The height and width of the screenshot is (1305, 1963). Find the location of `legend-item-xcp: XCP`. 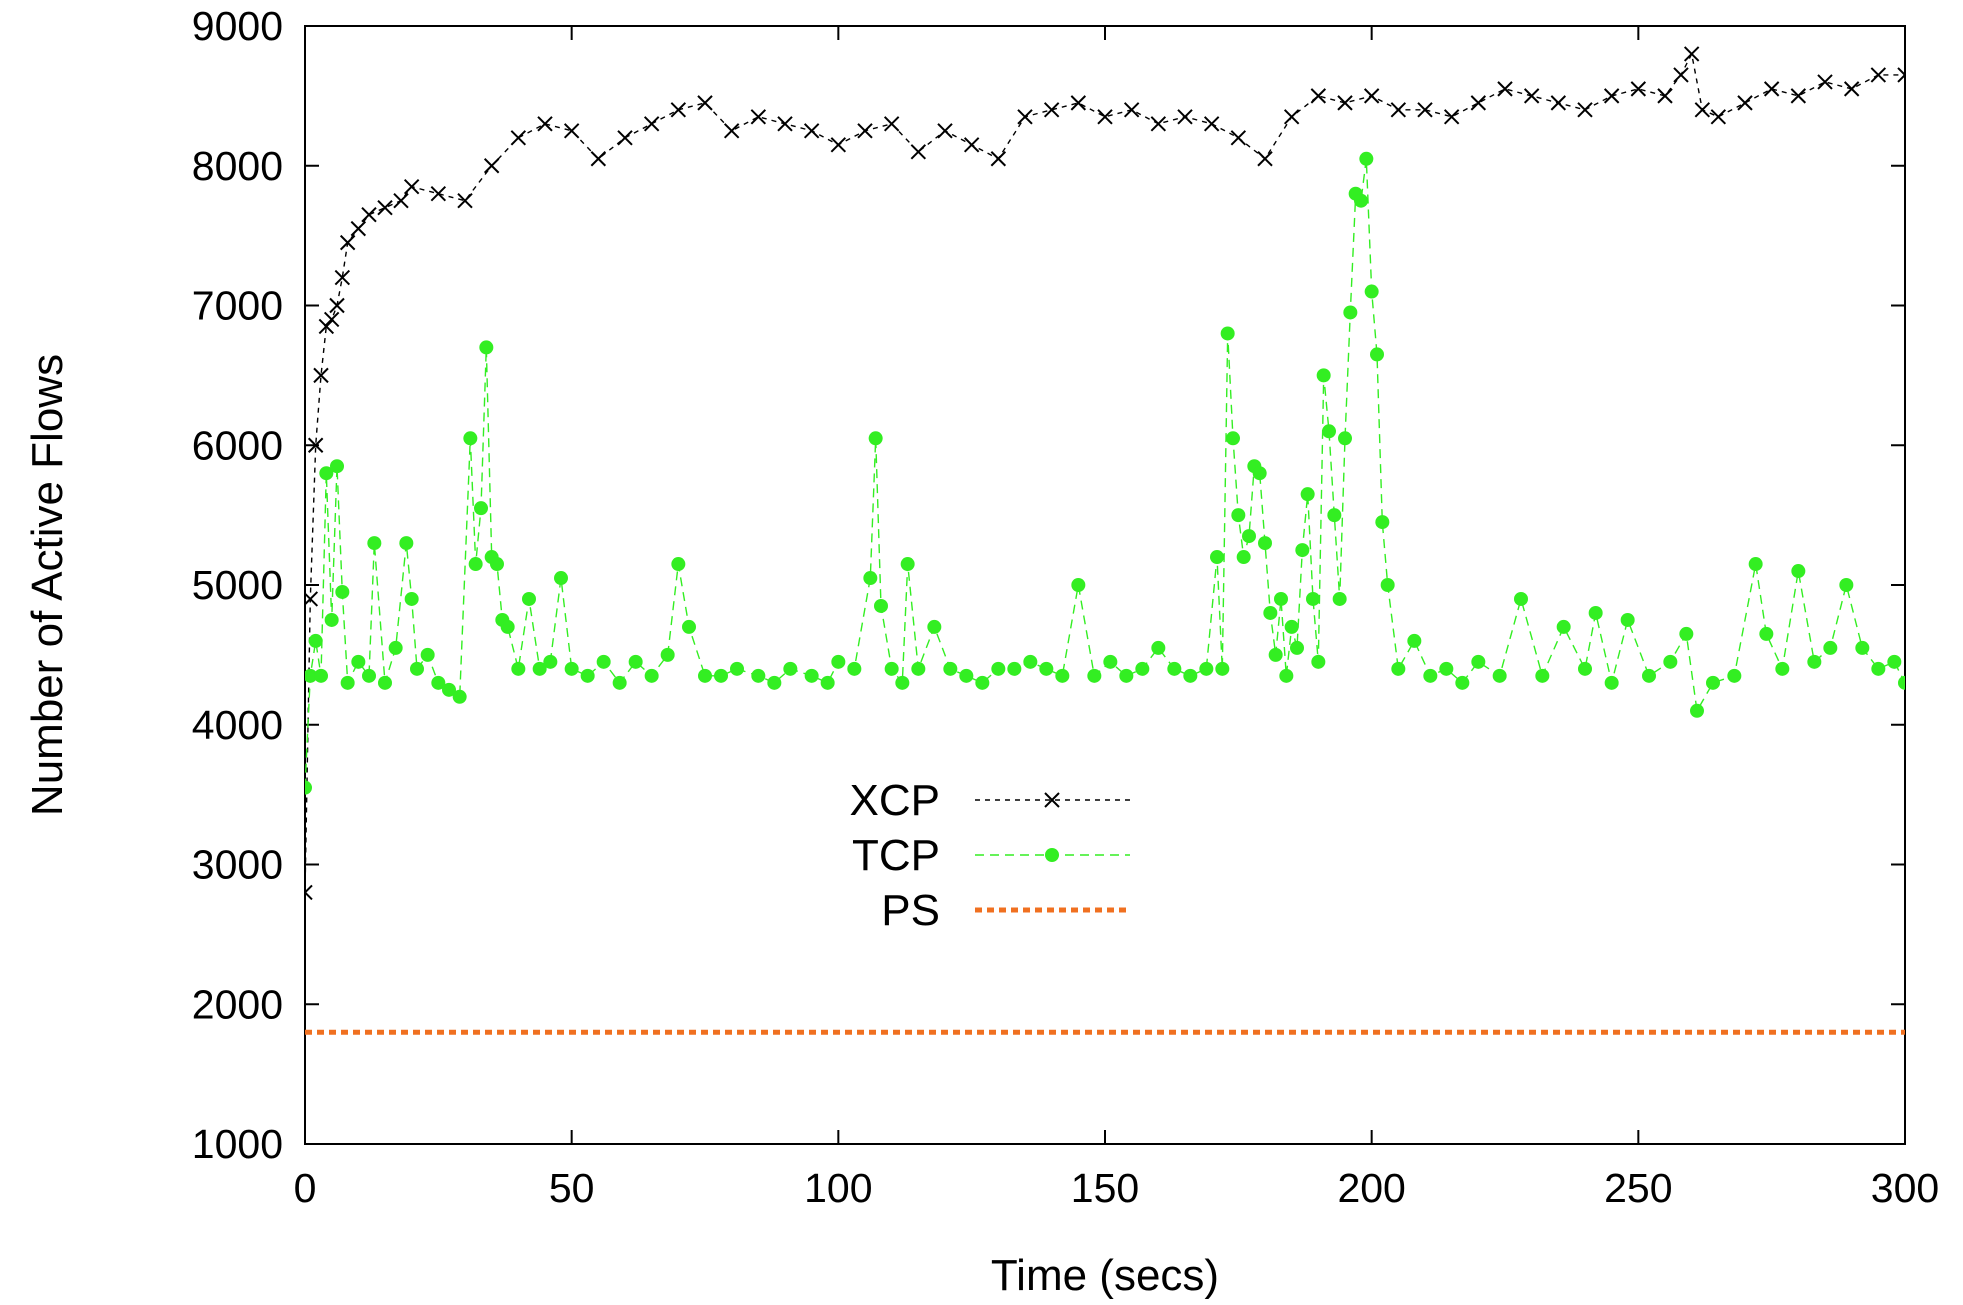

legend-item-xcp: XCP is located at coordinates (990, 800).